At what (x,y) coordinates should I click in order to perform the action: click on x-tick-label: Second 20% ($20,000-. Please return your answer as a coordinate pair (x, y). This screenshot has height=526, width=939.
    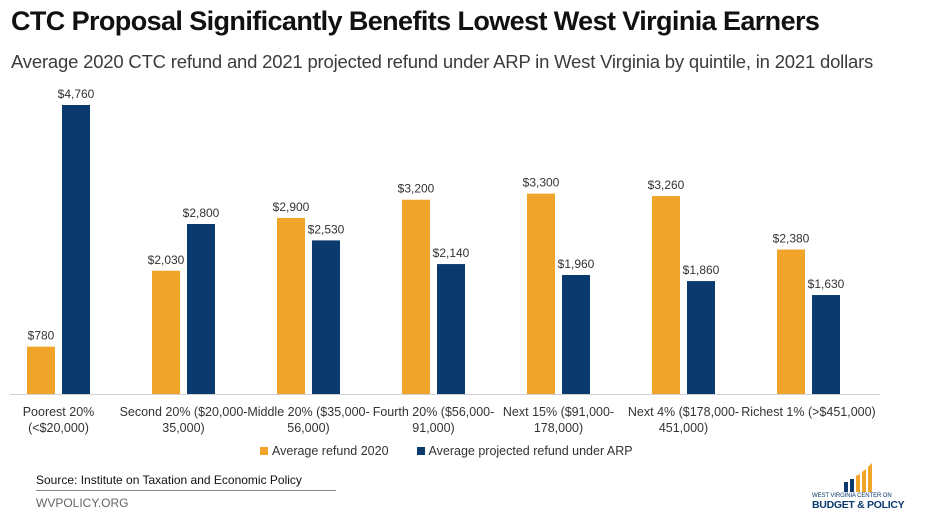
    Looking at the image, I should click on (184, 412).